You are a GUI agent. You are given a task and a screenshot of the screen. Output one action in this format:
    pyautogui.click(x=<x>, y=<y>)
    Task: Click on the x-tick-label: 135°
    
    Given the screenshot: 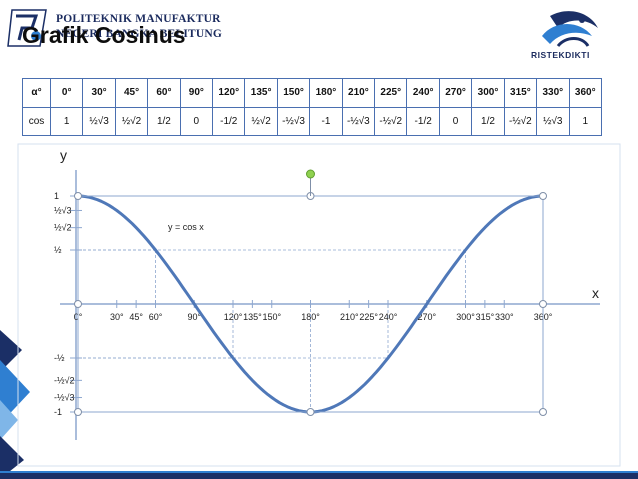 What is the action you would take?
    pyautogui.click(x=252, y=317)
    